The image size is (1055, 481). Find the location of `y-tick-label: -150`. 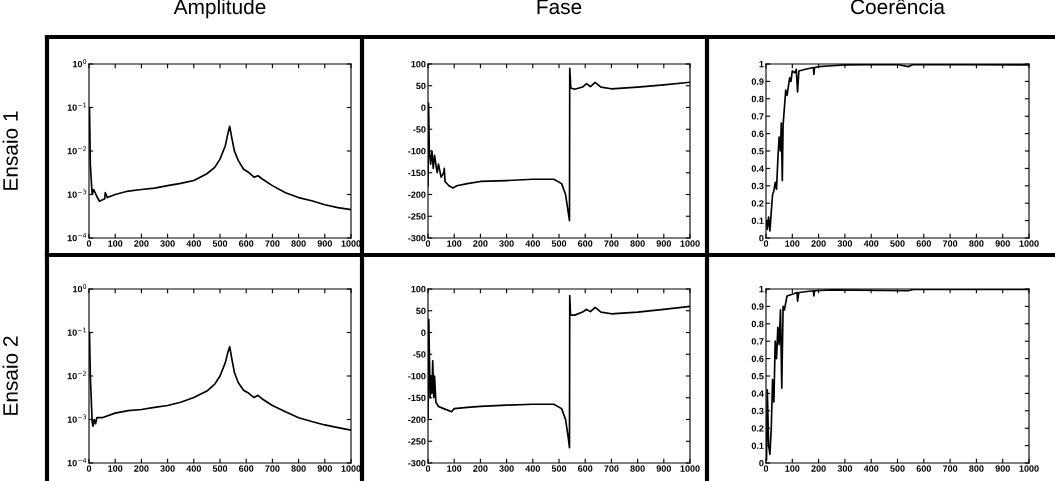

y-tick-label: -150 is located at coordinates (417, 398).